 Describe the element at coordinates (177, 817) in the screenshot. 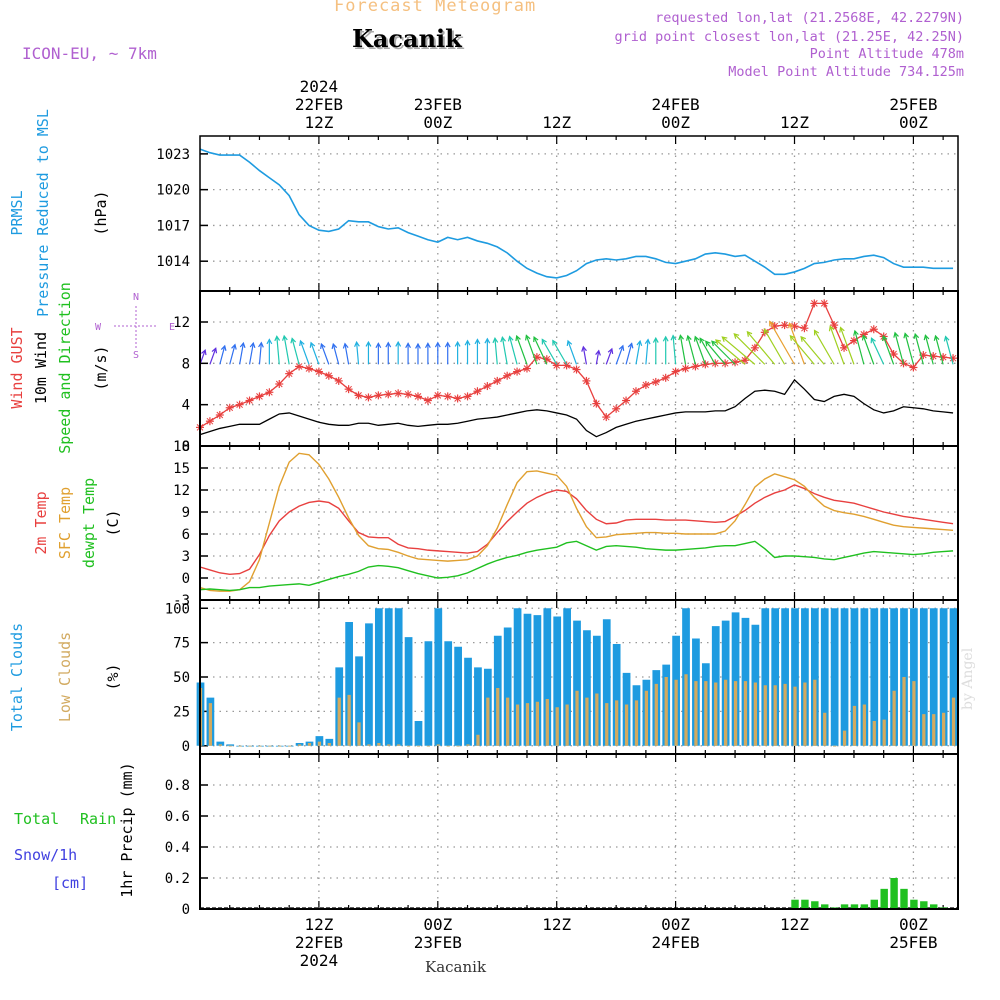

I see `y-tick-label: 0.6` at that location.